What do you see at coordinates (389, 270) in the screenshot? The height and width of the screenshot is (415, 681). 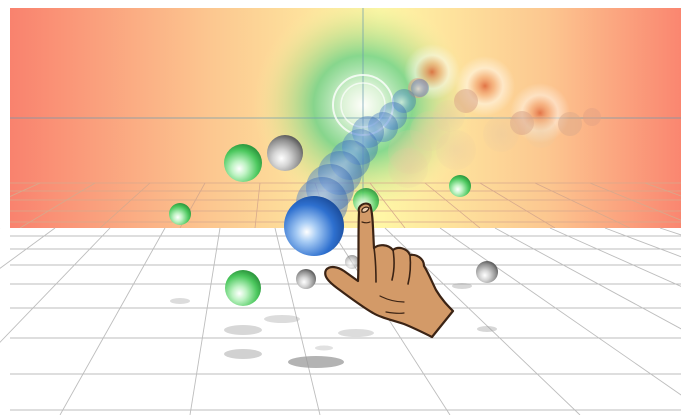 I see `hand-pointer-icon` at bounding box center [389, 270].